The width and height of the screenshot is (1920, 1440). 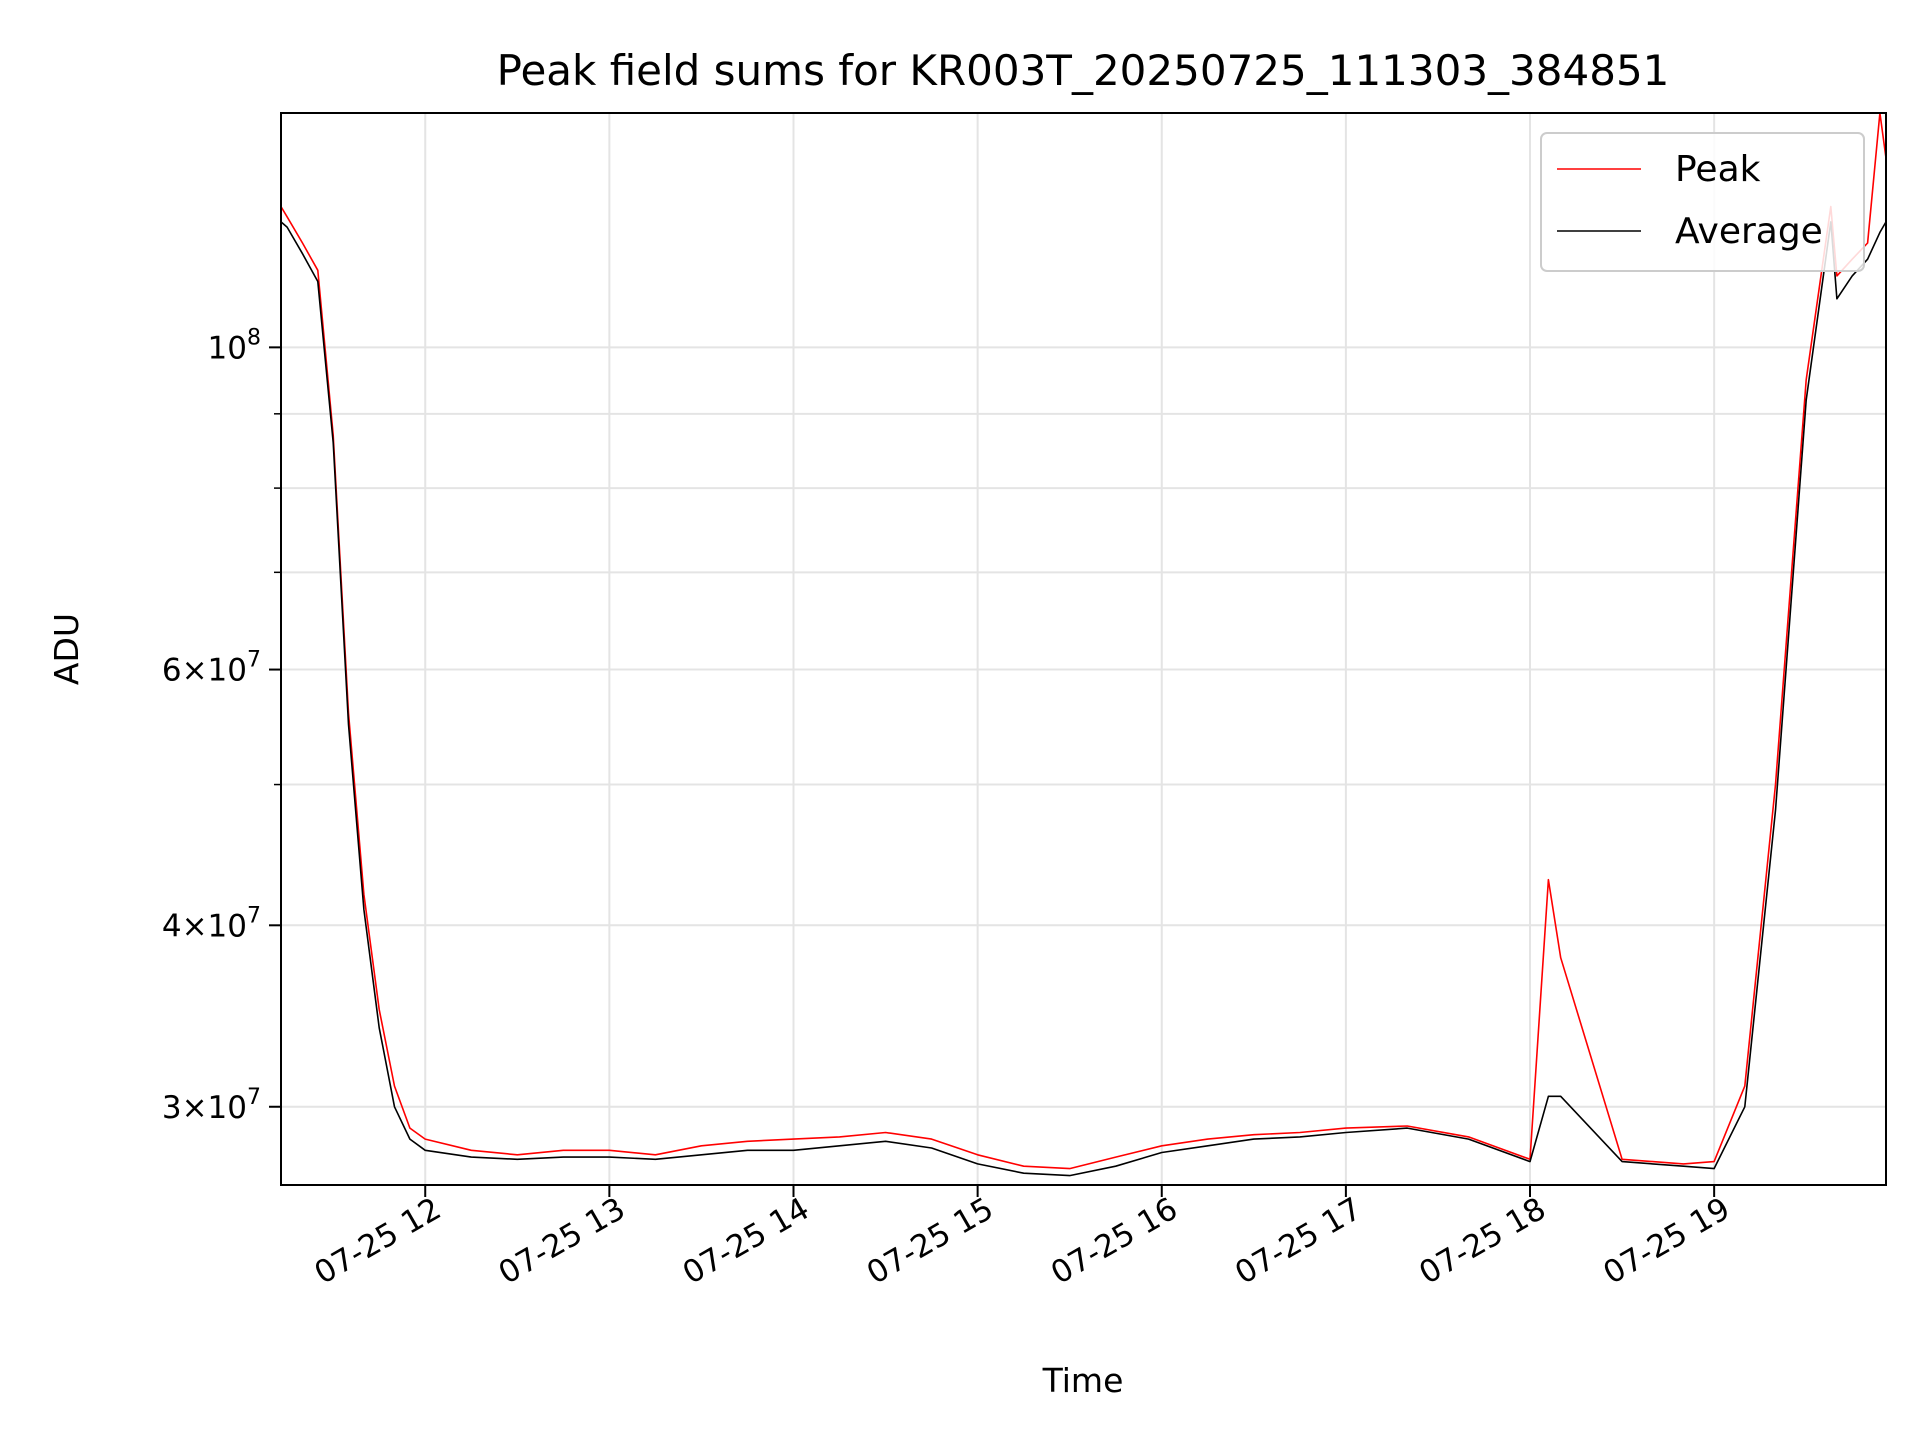 What do you see at coordinates (211, 1105) in the screenshot?
I see `y-tick-label: 3×107` at bounding box center [211, 1105].